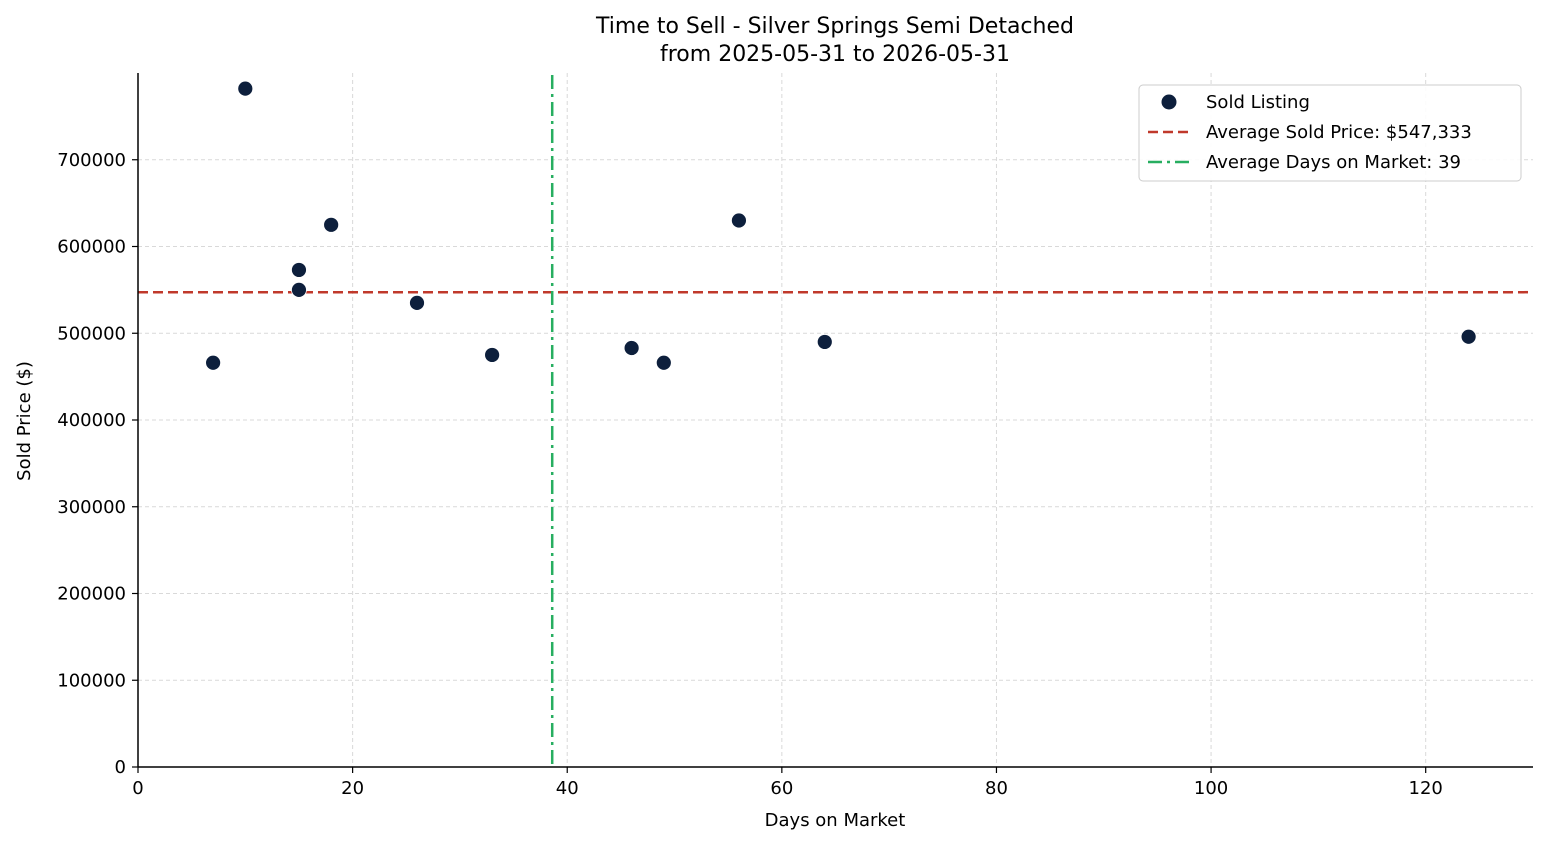 The image size is (1547, 845). Describe the element at coordinates (91, 420) in the screenshot. I see `y-tick-label: 400000` at that location.